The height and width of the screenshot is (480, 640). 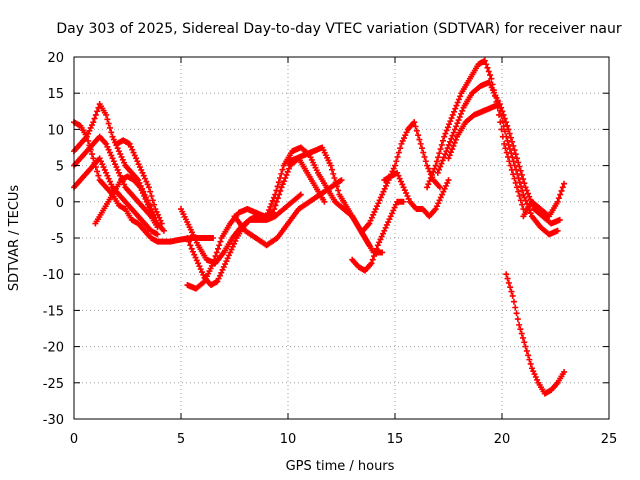 What do you see at coordinates (53, 311) in the screenshot?
I see `y-tick-label: -15` at bounding box center [53, 311].